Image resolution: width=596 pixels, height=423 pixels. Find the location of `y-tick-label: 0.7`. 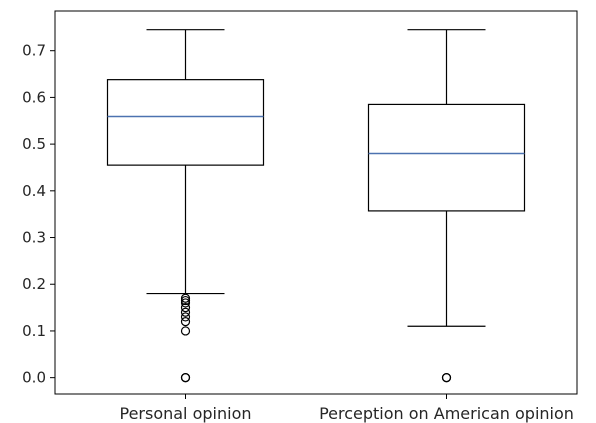

y-tick-label: 0.7 is located at coordinates (34, 51).